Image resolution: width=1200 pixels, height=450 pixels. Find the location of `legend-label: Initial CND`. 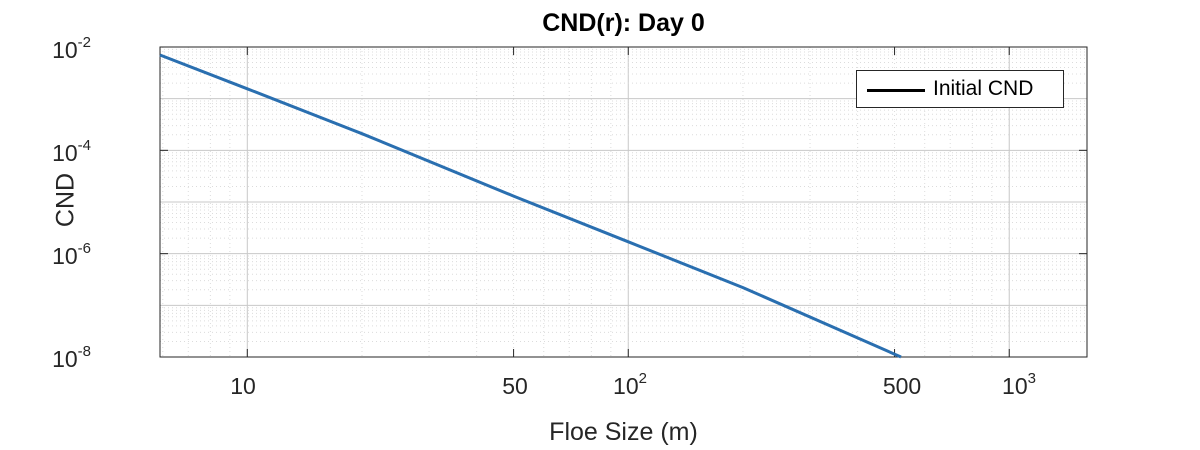

legend-label: Initial CND is located at coordinates (983, 88).